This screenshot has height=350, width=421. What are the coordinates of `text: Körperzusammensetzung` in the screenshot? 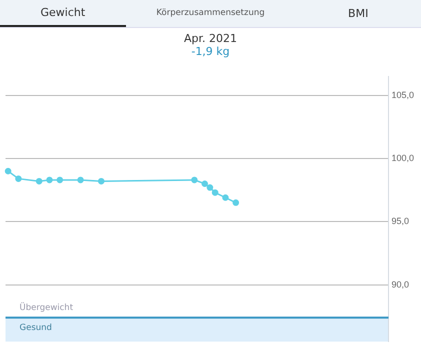 It's located at (210, 13).